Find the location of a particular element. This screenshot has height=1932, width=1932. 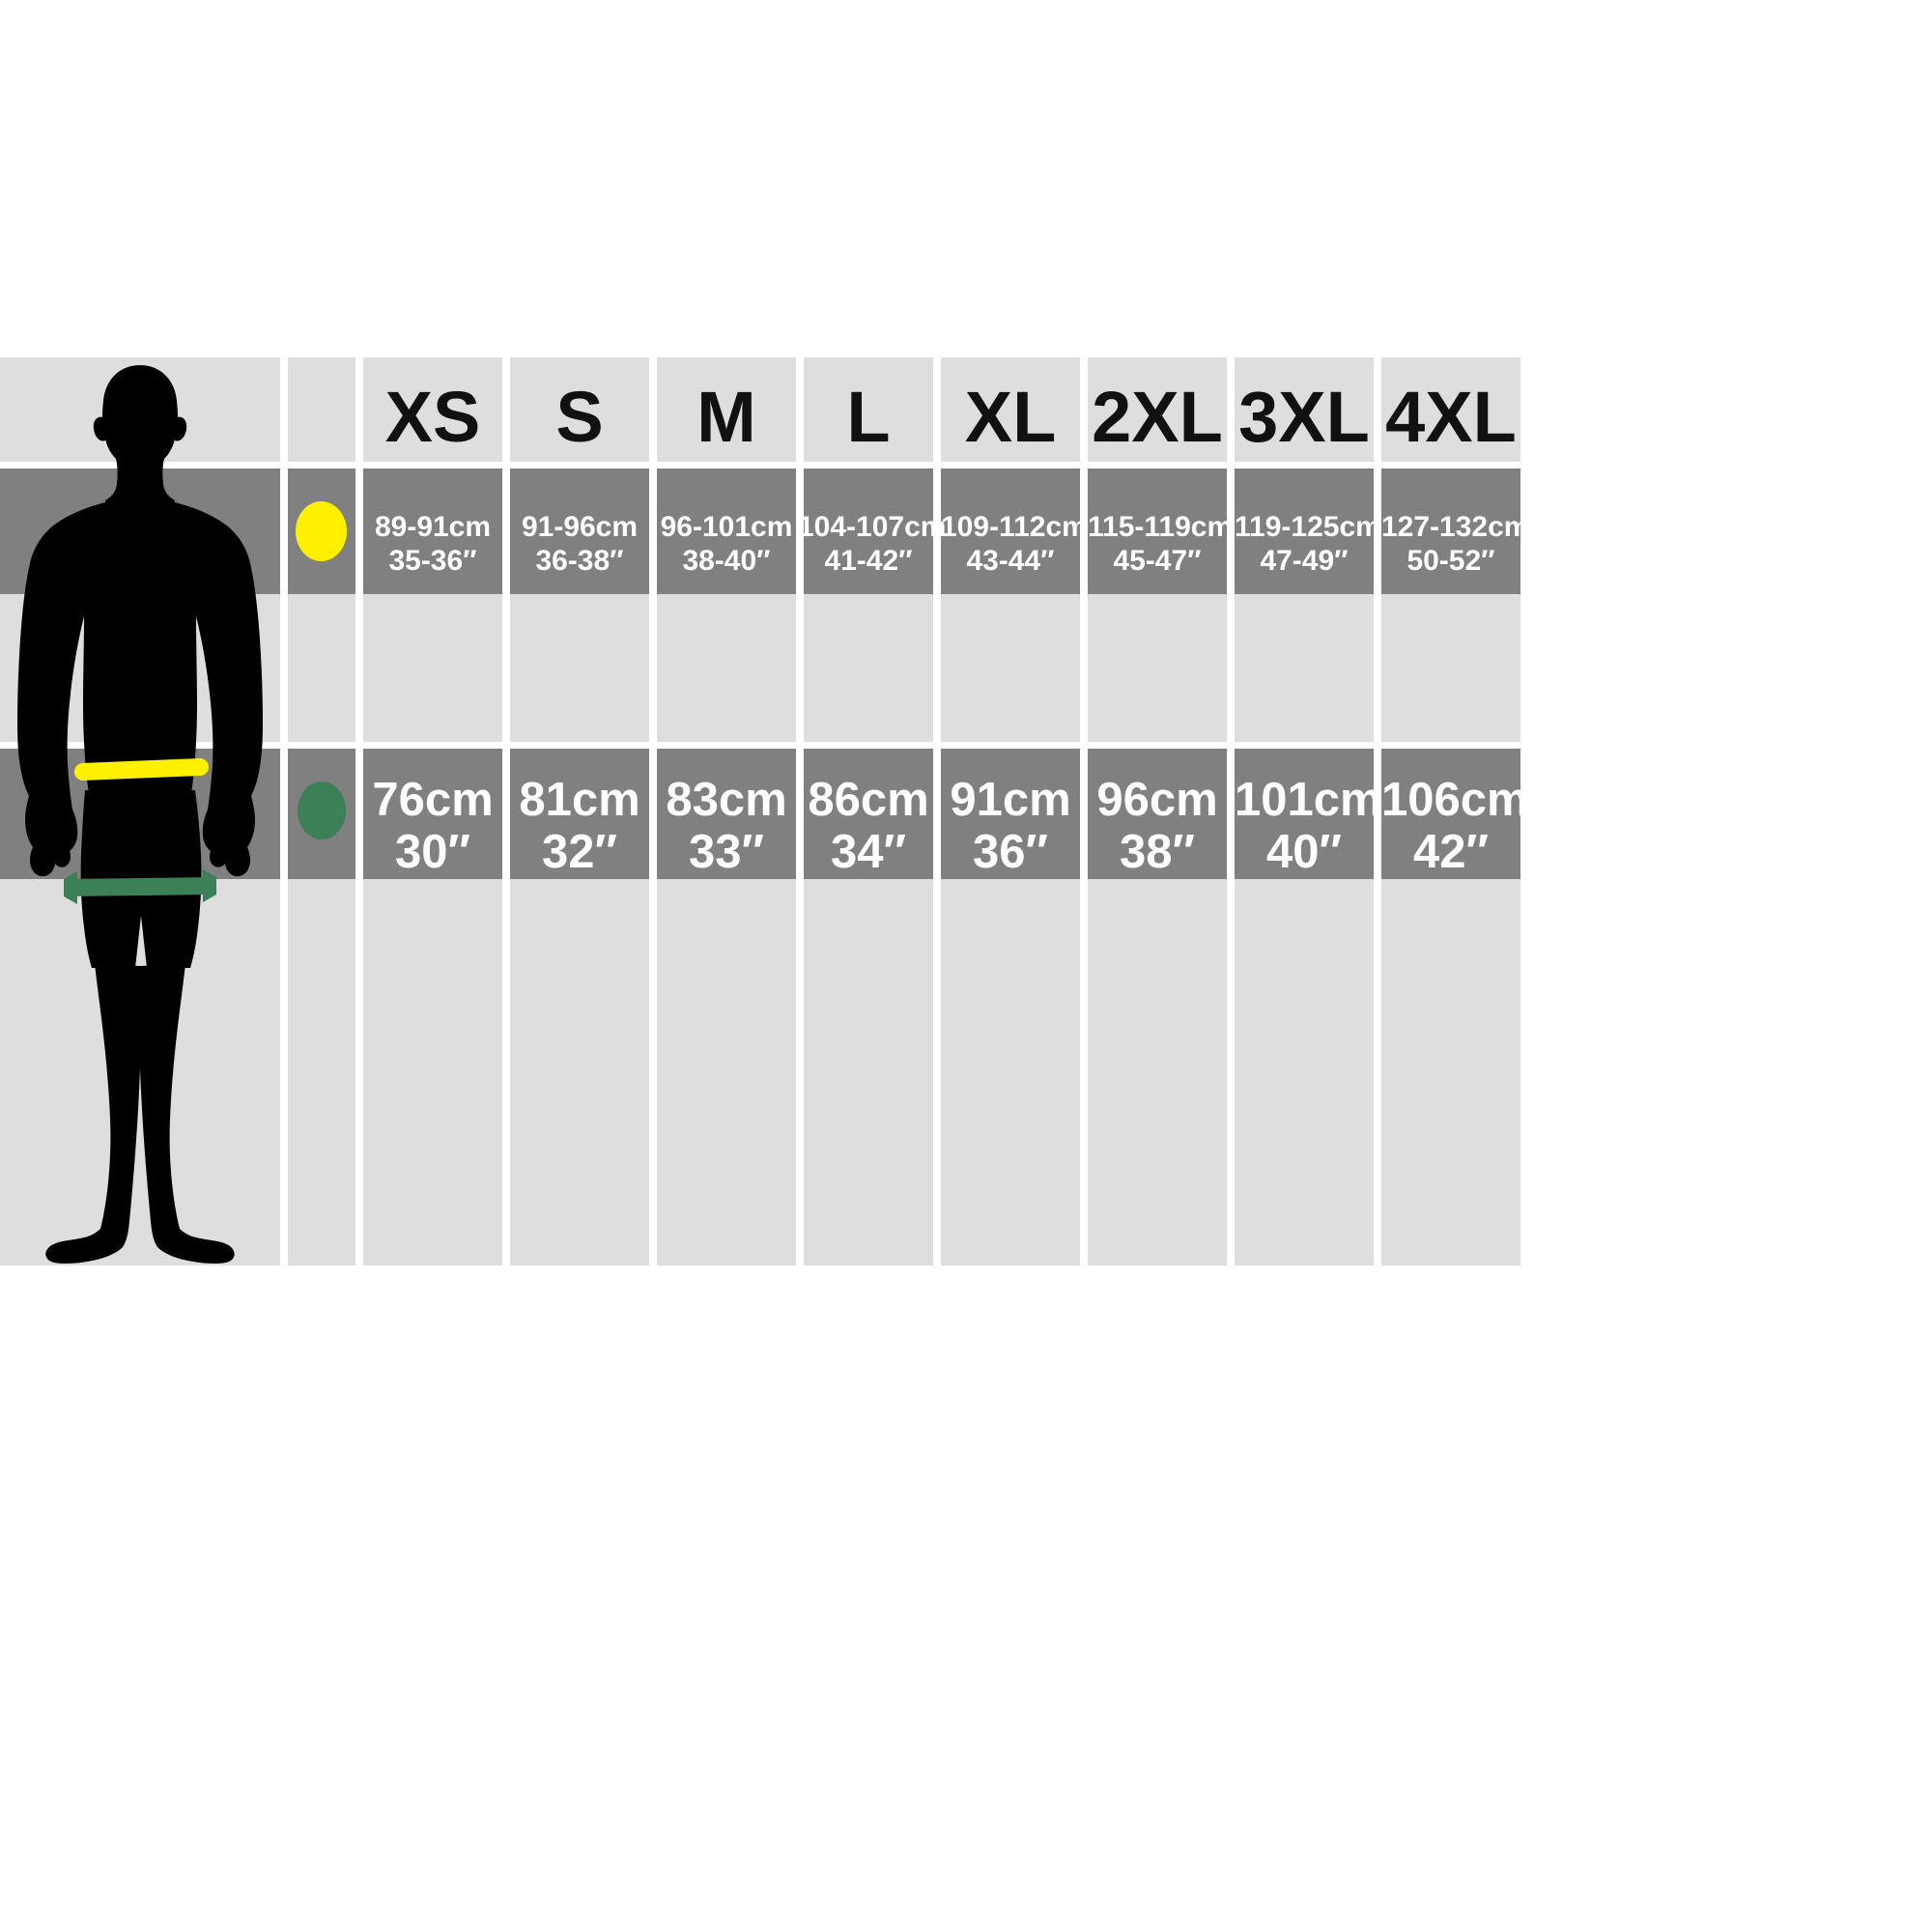

chest-cell-2xl-in: 45-47″ is located at coordinates (1157, 561).